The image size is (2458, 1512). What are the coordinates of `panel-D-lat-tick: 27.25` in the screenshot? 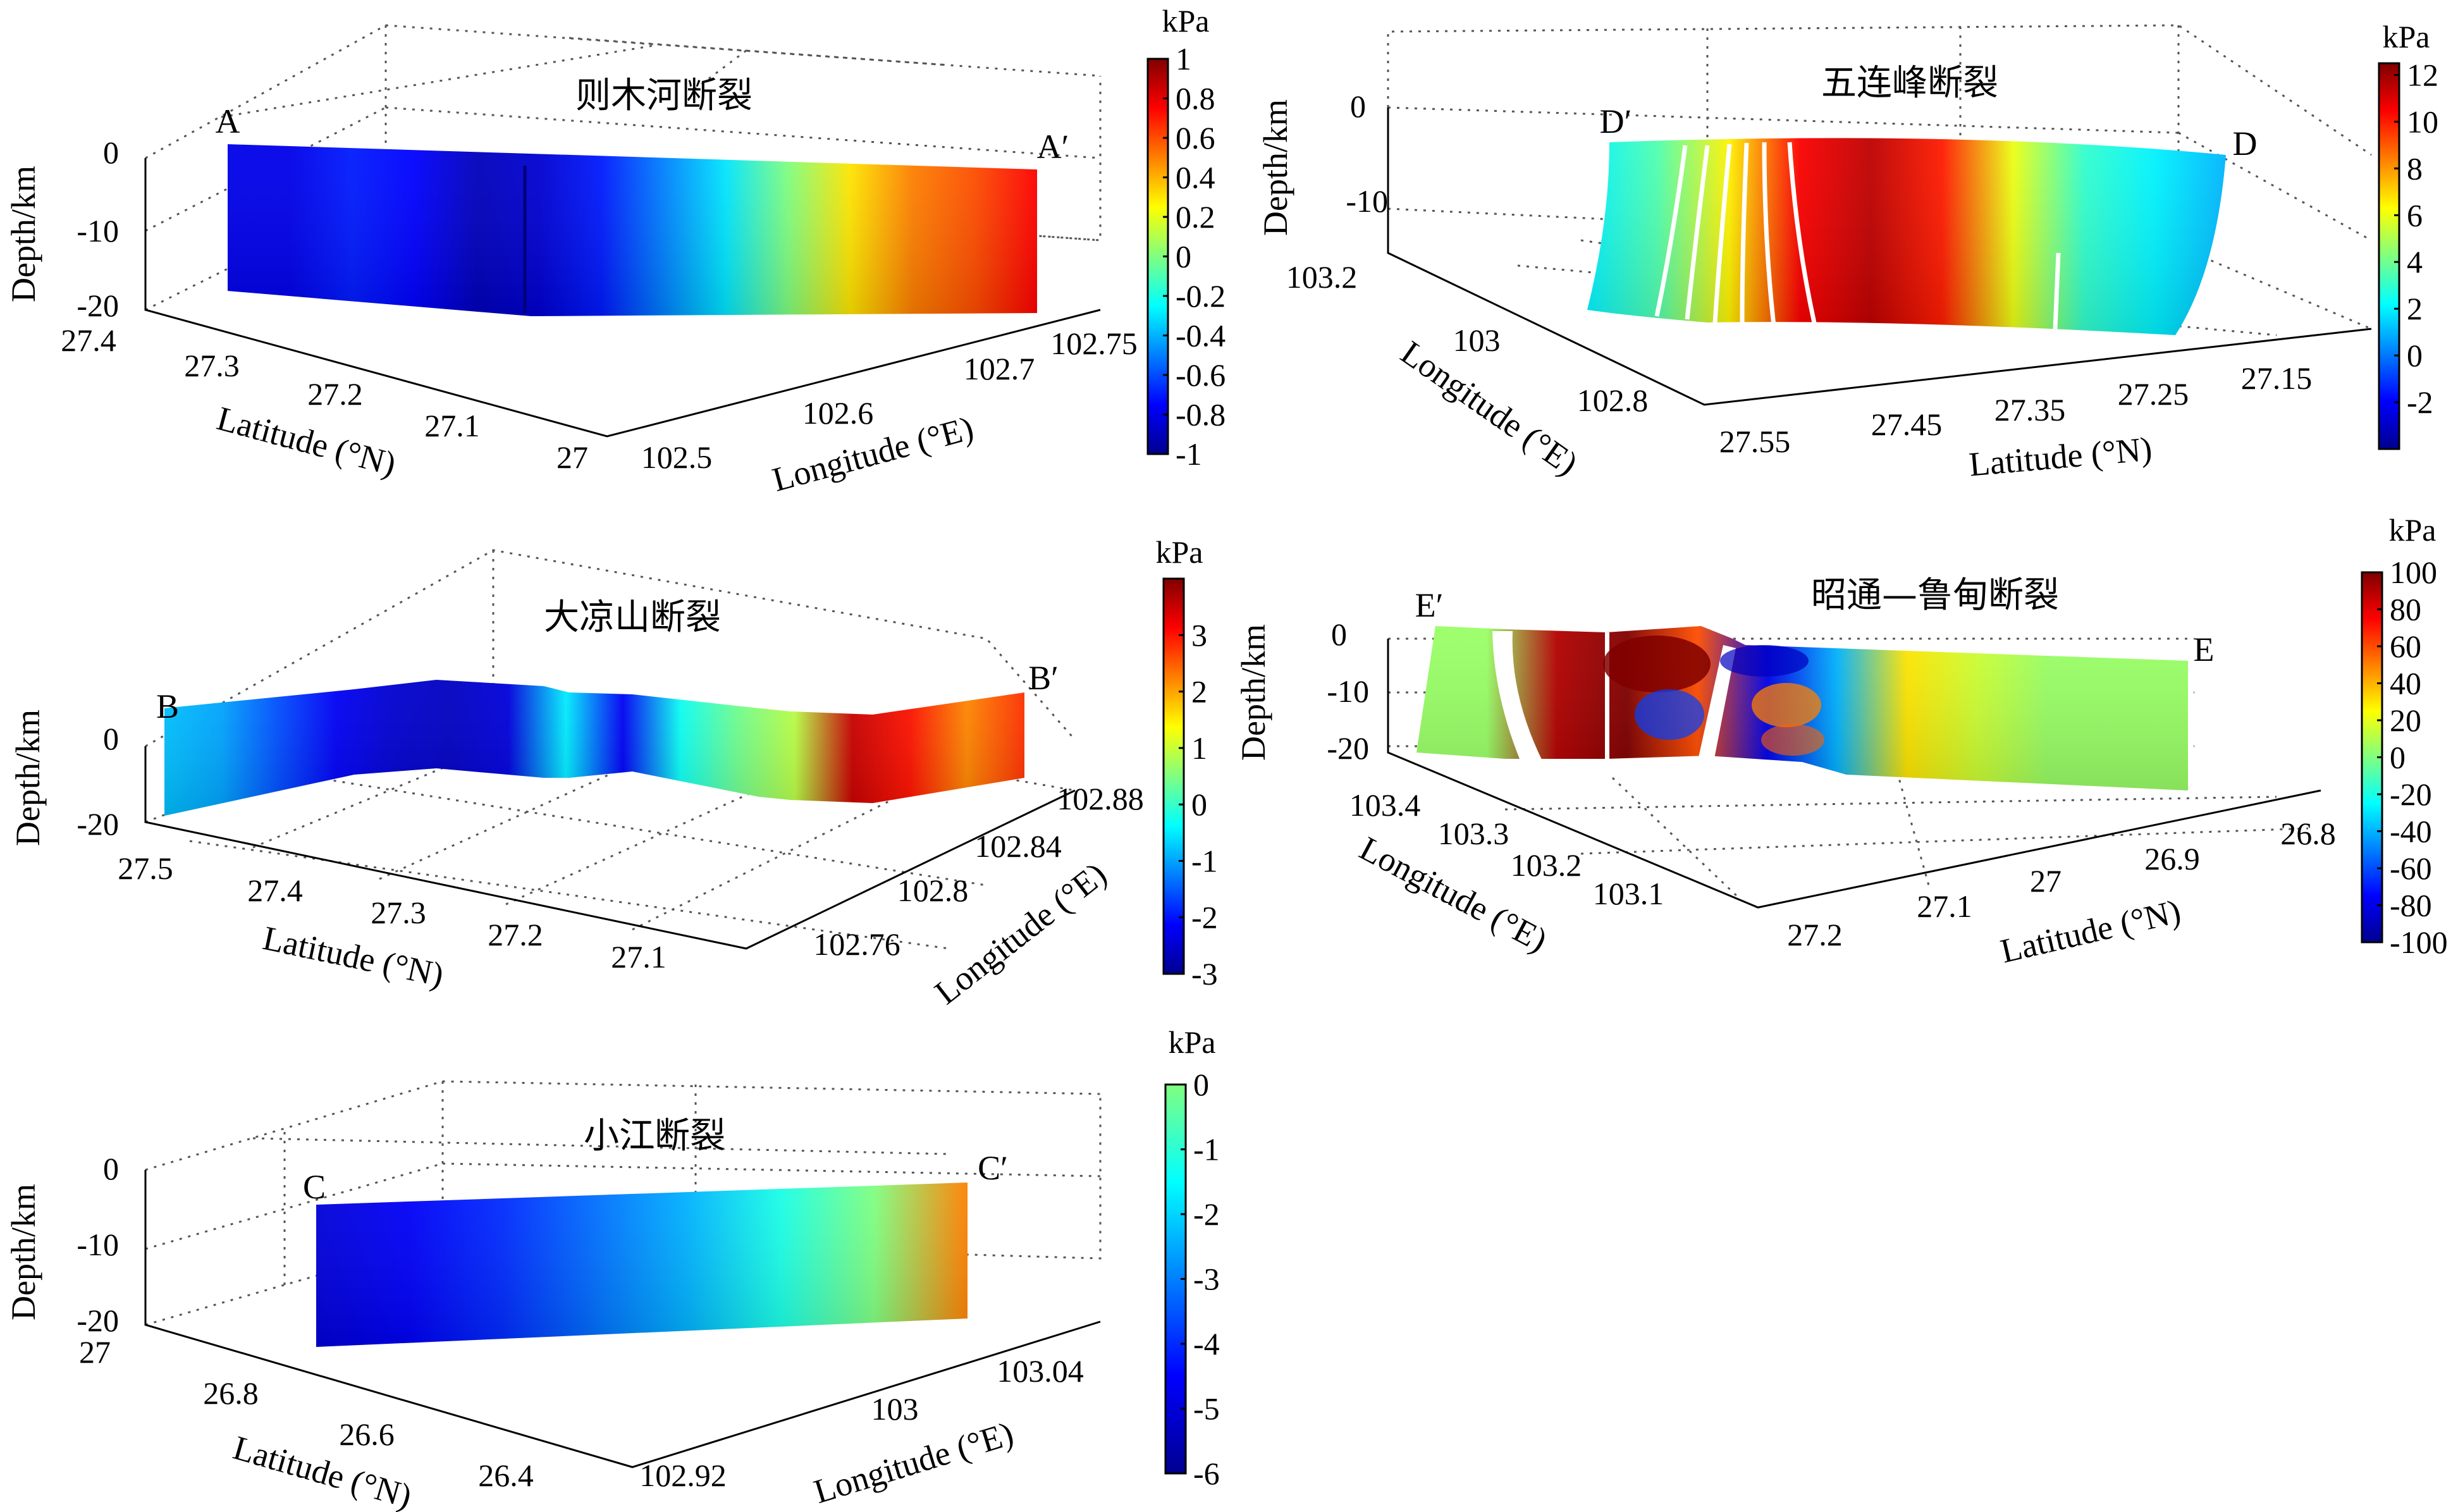 It's located at (2154, 394).